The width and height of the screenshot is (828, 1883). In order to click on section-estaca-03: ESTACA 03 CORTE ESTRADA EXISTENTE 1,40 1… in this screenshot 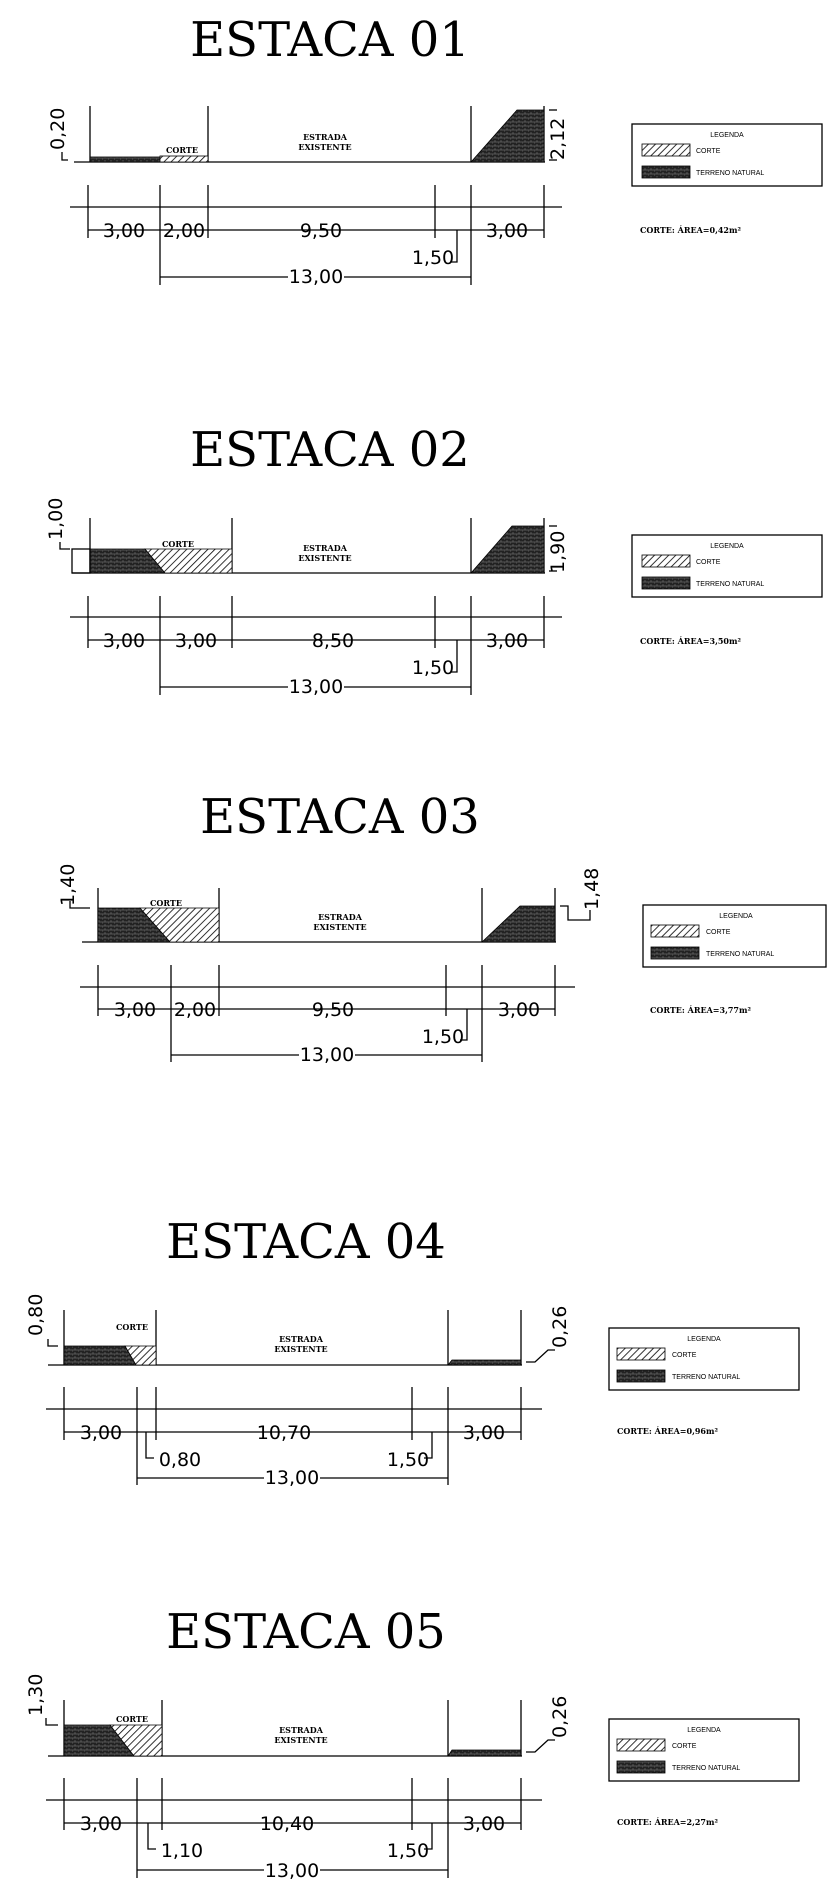, I will do `click(442, 927)`.